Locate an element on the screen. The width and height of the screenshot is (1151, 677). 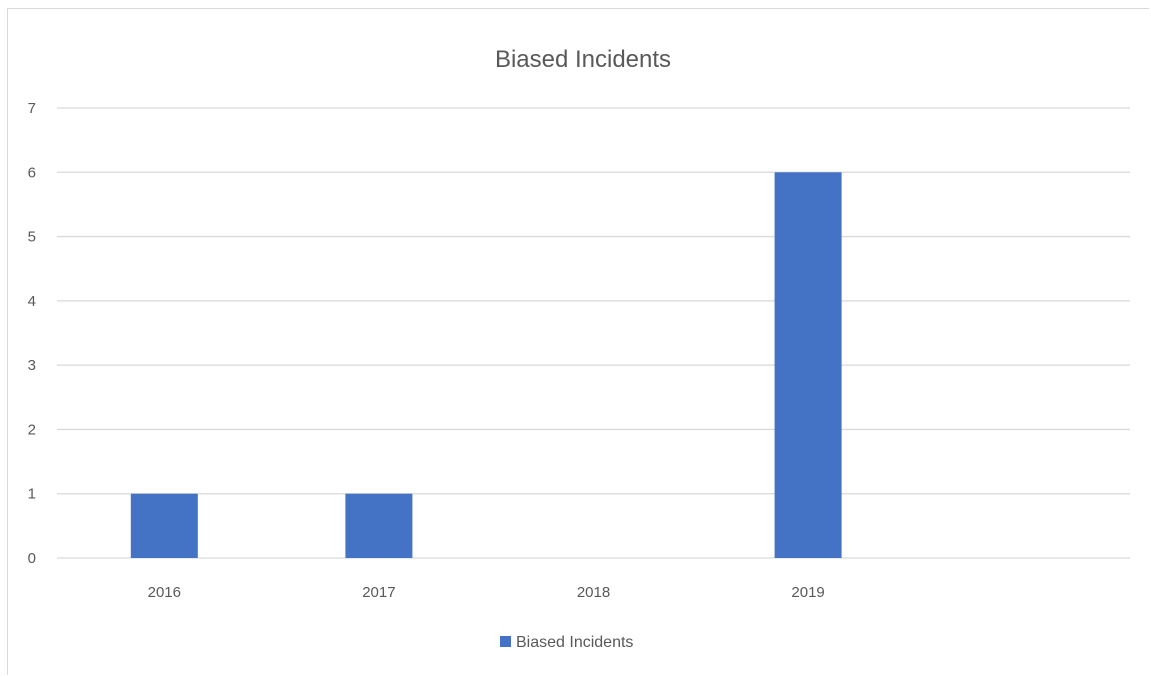
legend: Biased Incidents is located at coordinates (566, 642).